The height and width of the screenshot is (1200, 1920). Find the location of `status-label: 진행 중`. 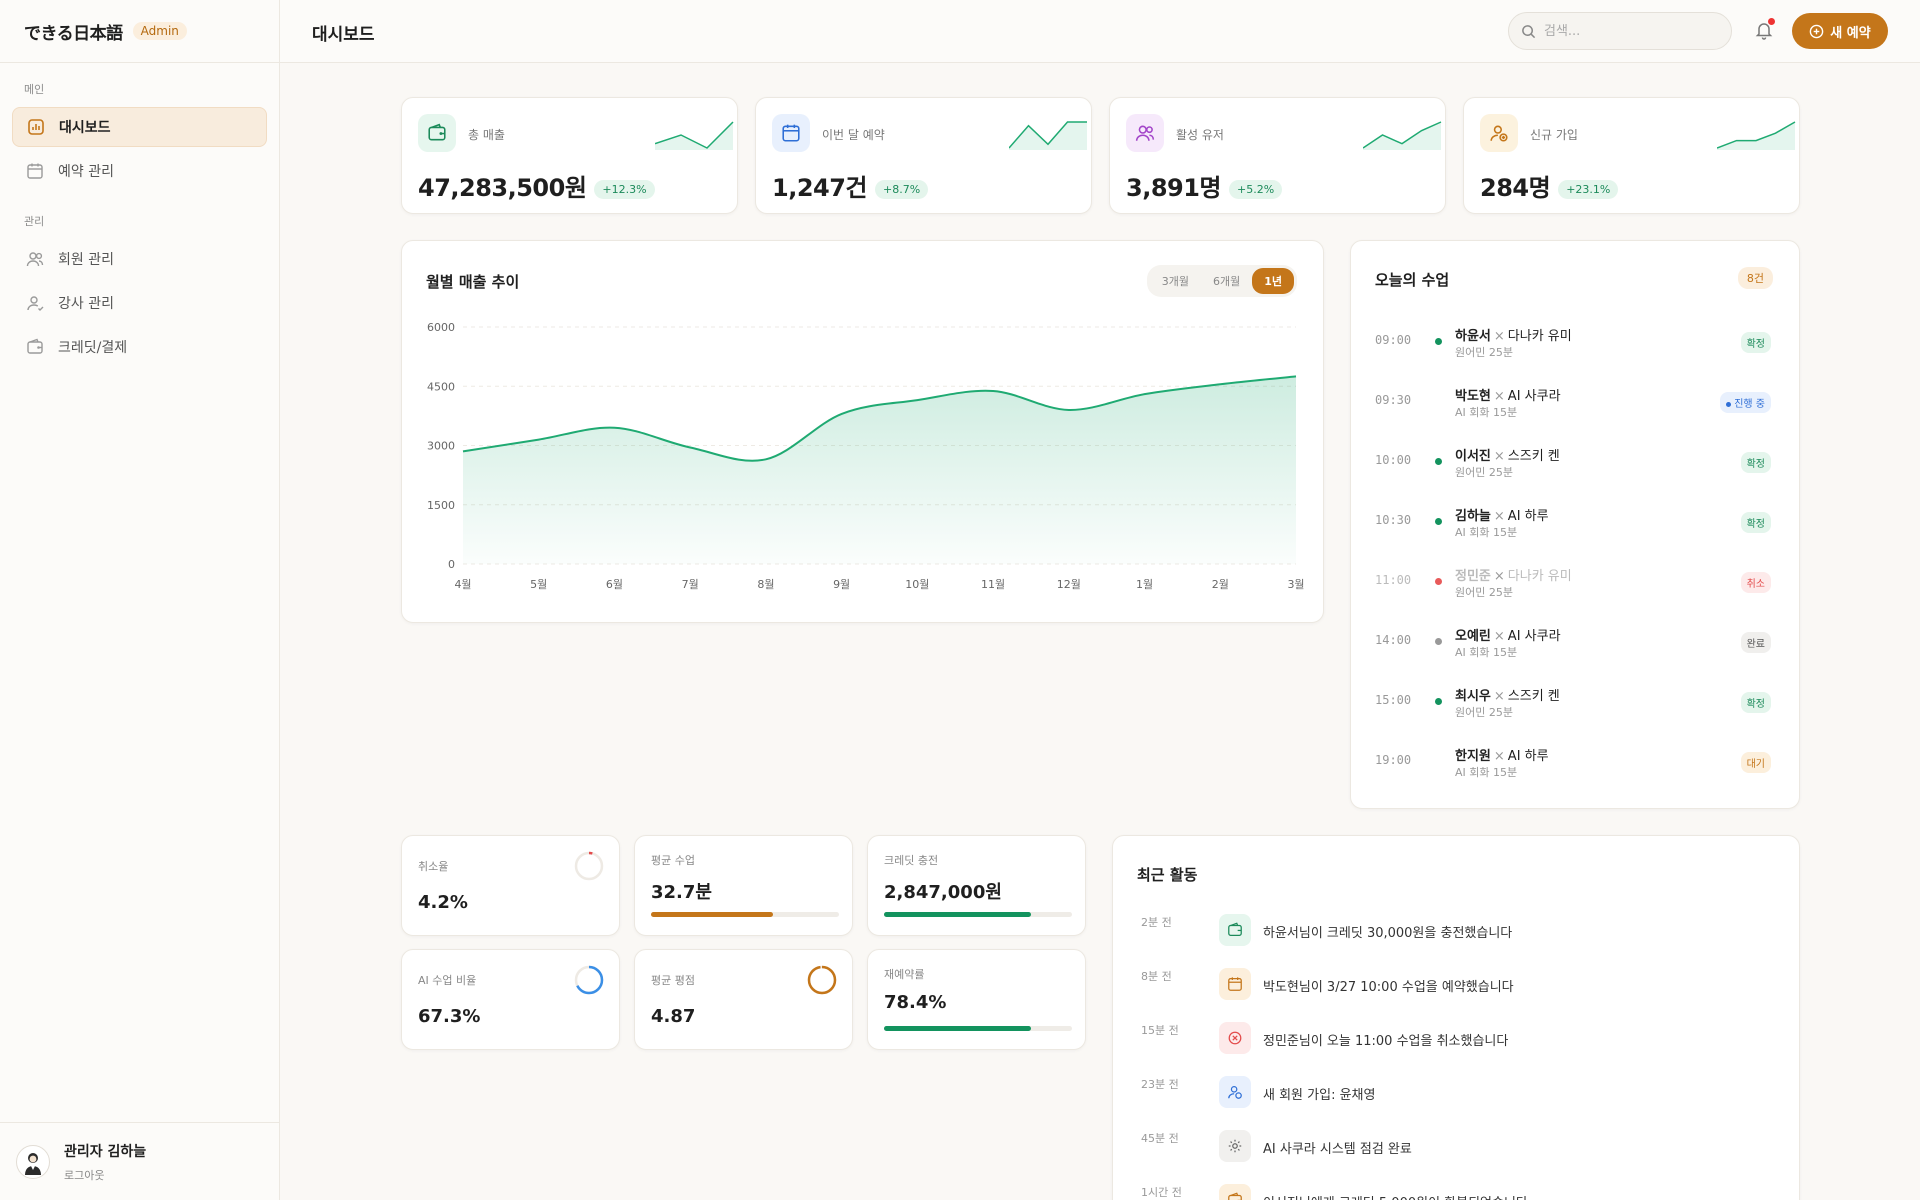

status-label: 진행 중 is located at coordinates (1749, 404).